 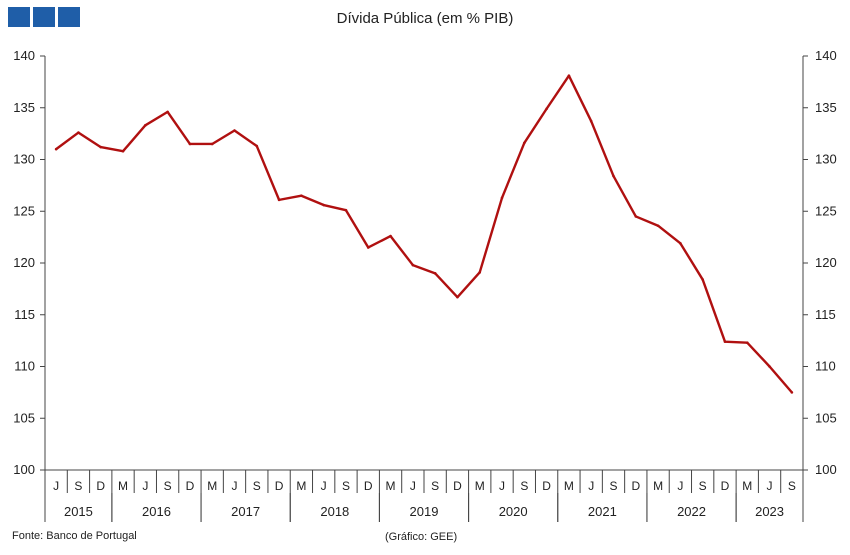 I want to click on year-label: 2023, so click(x=769, y=511).